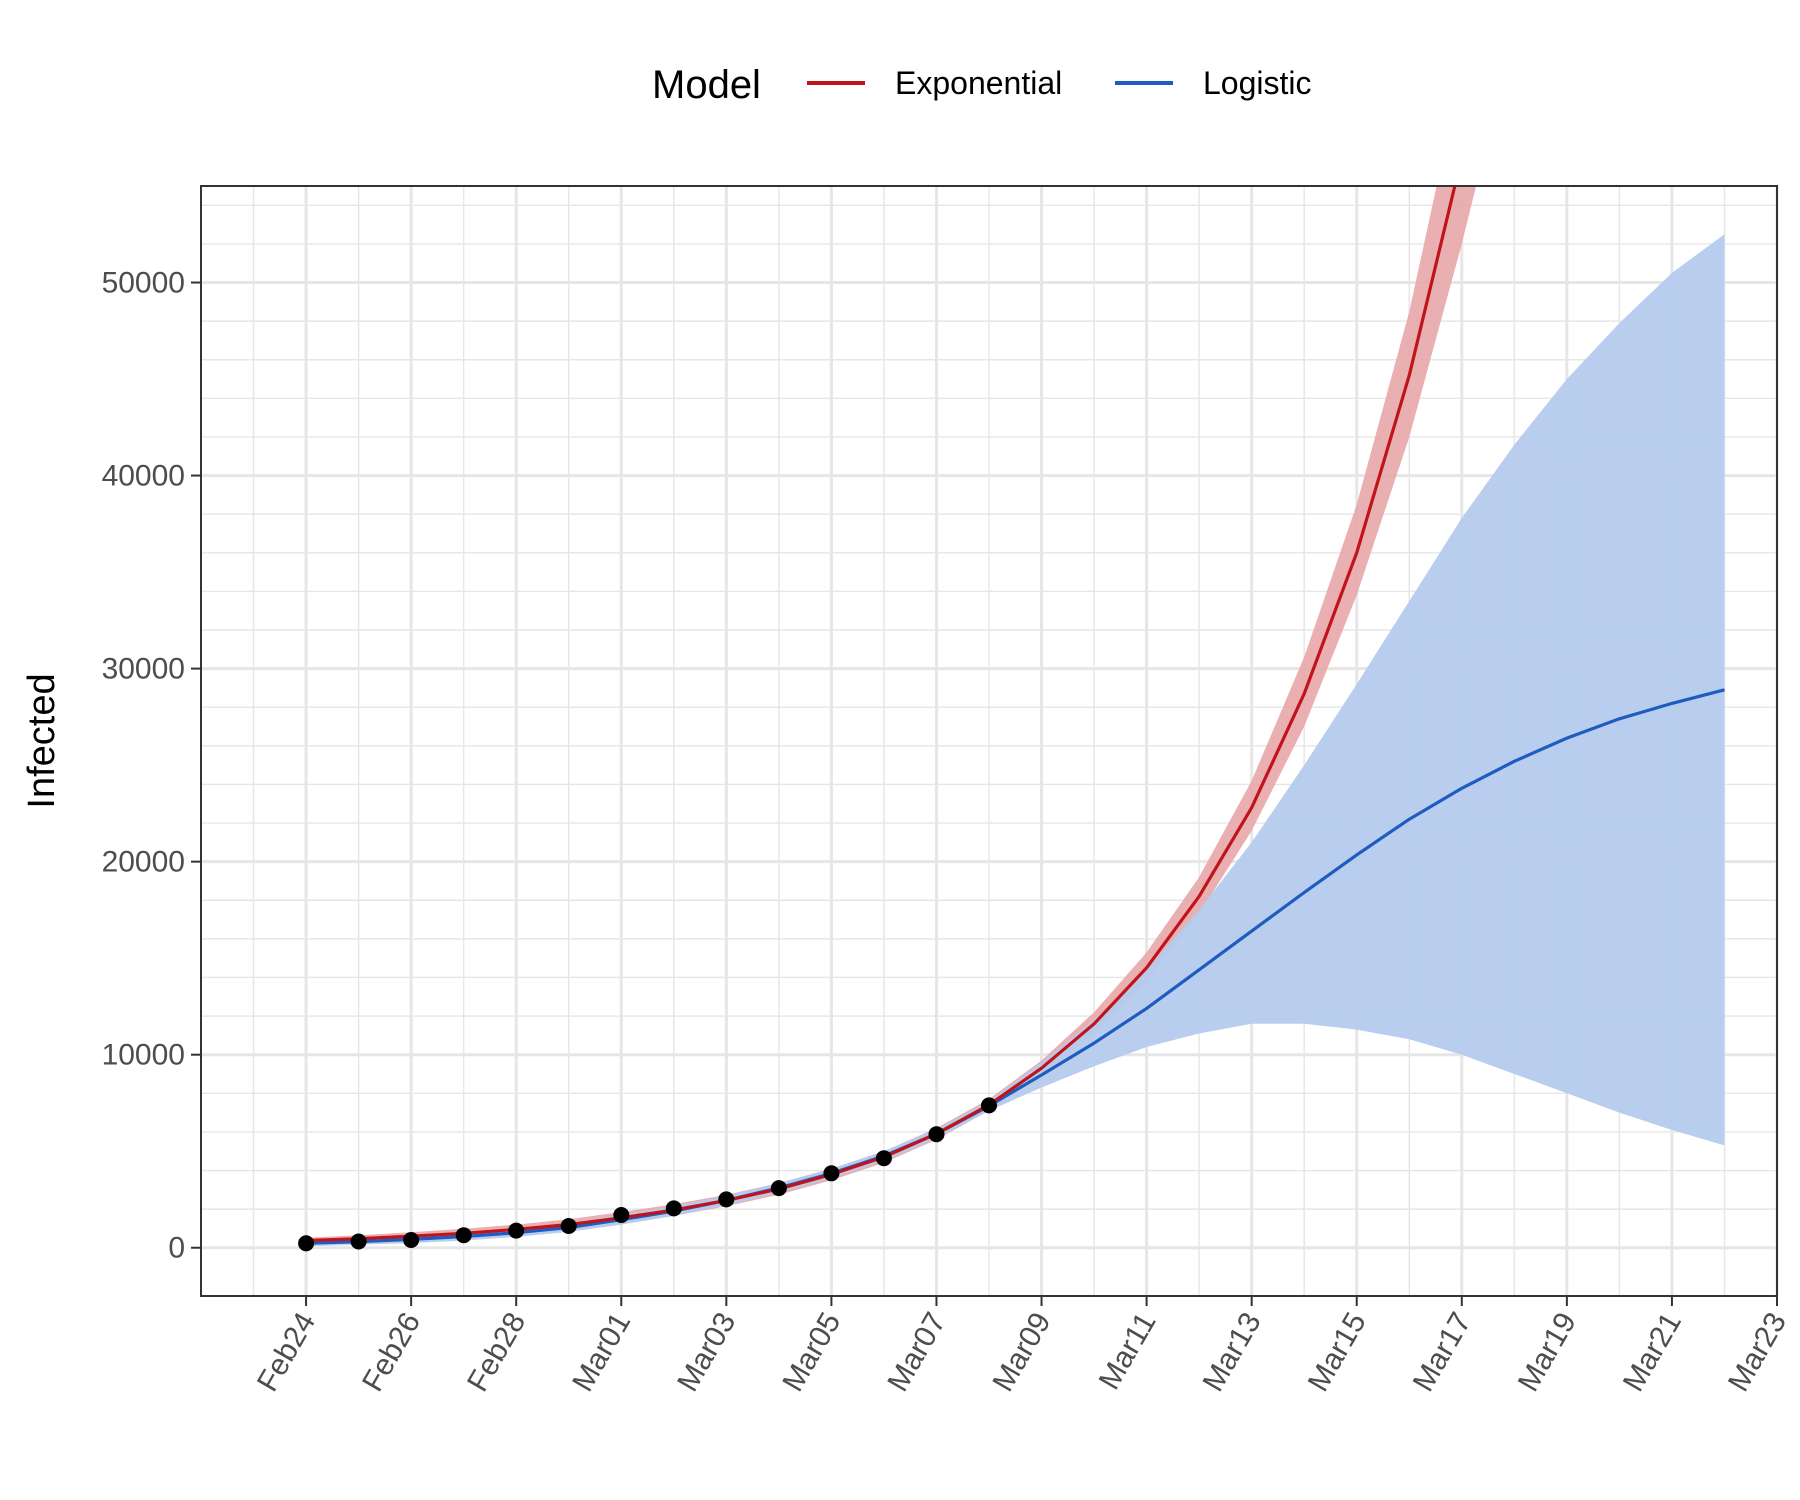 This screenshot has height=1500, width=1800. What do you see at coordinates (143, 476) in the screenshot?
I see `y-tick-label: 40000` at bounding box center [143, 476].